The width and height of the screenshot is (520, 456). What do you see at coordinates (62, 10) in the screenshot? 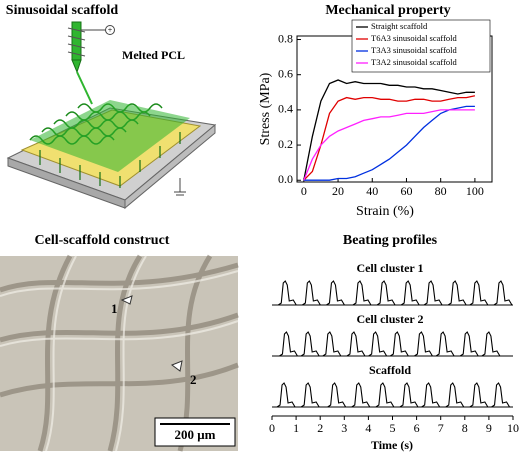
I see `panel-title: Sinusoidal scaffold` at bounding box center [62, 10].